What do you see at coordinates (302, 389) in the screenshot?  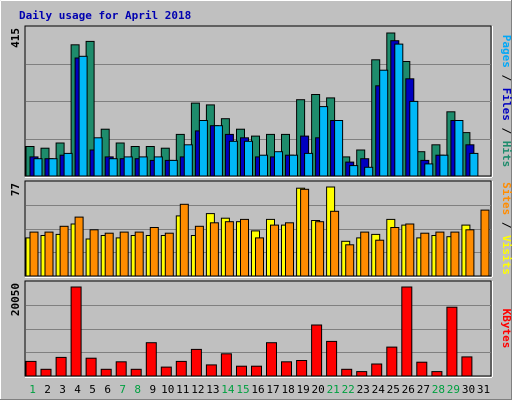 I see `x-tick-day-19: 19` at bounding box center [302, 389].